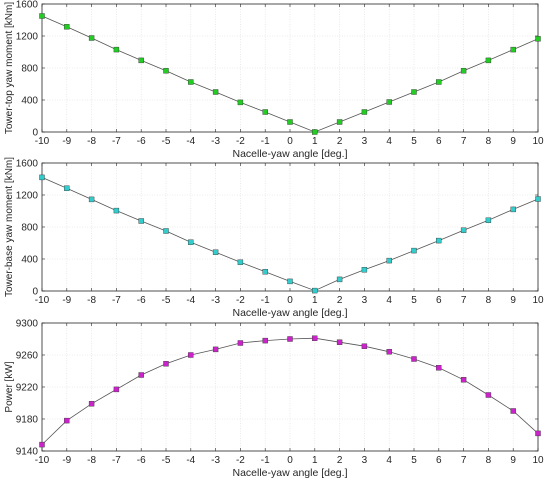 The height and width of the screenshot is (482, 550). Describe the element at coordinates (9, 386) in the screenshot. I see `y-axis-label: Power [kW]` at that location.